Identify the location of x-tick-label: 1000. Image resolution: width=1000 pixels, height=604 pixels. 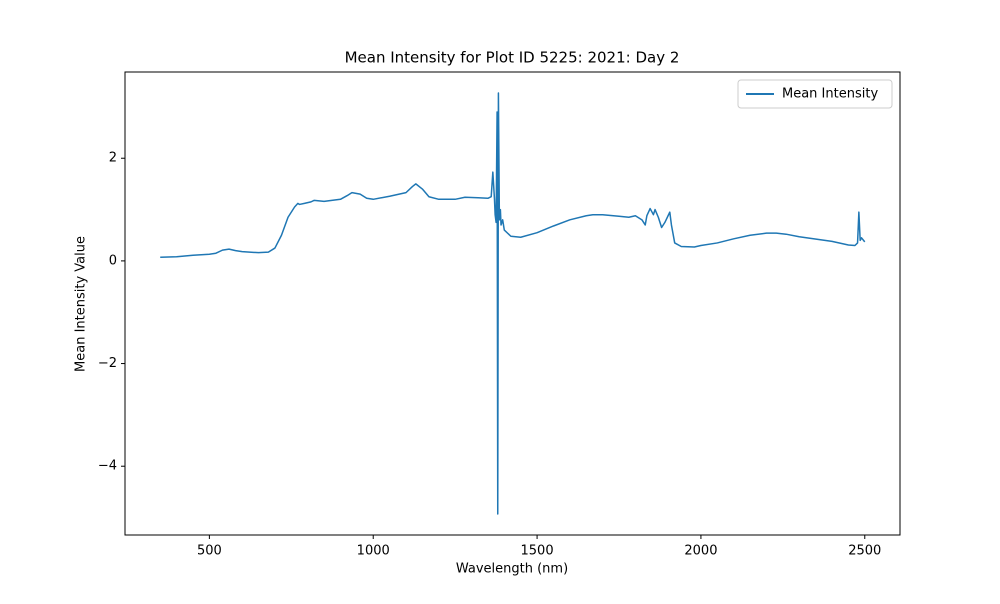
(373, 551).